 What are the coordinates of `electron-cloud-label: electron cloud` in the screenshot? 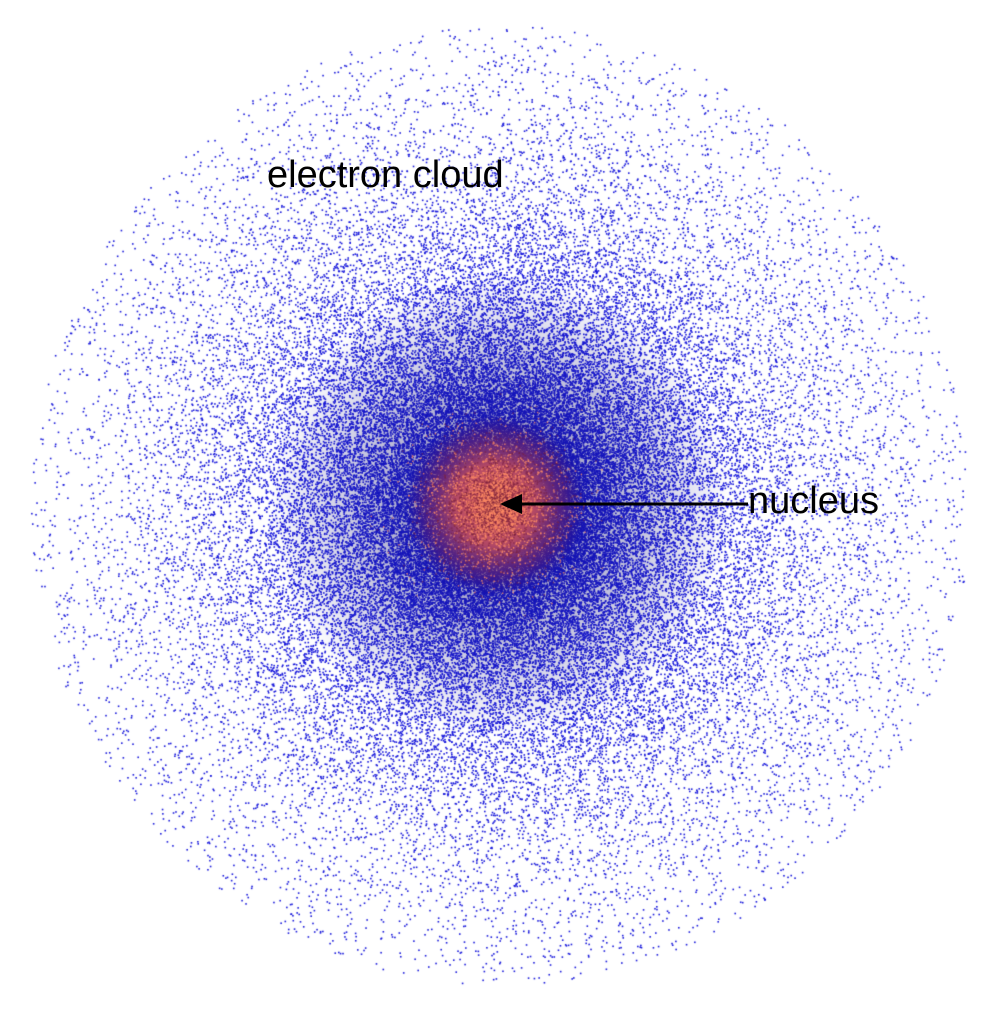 It's located at (385, 175).